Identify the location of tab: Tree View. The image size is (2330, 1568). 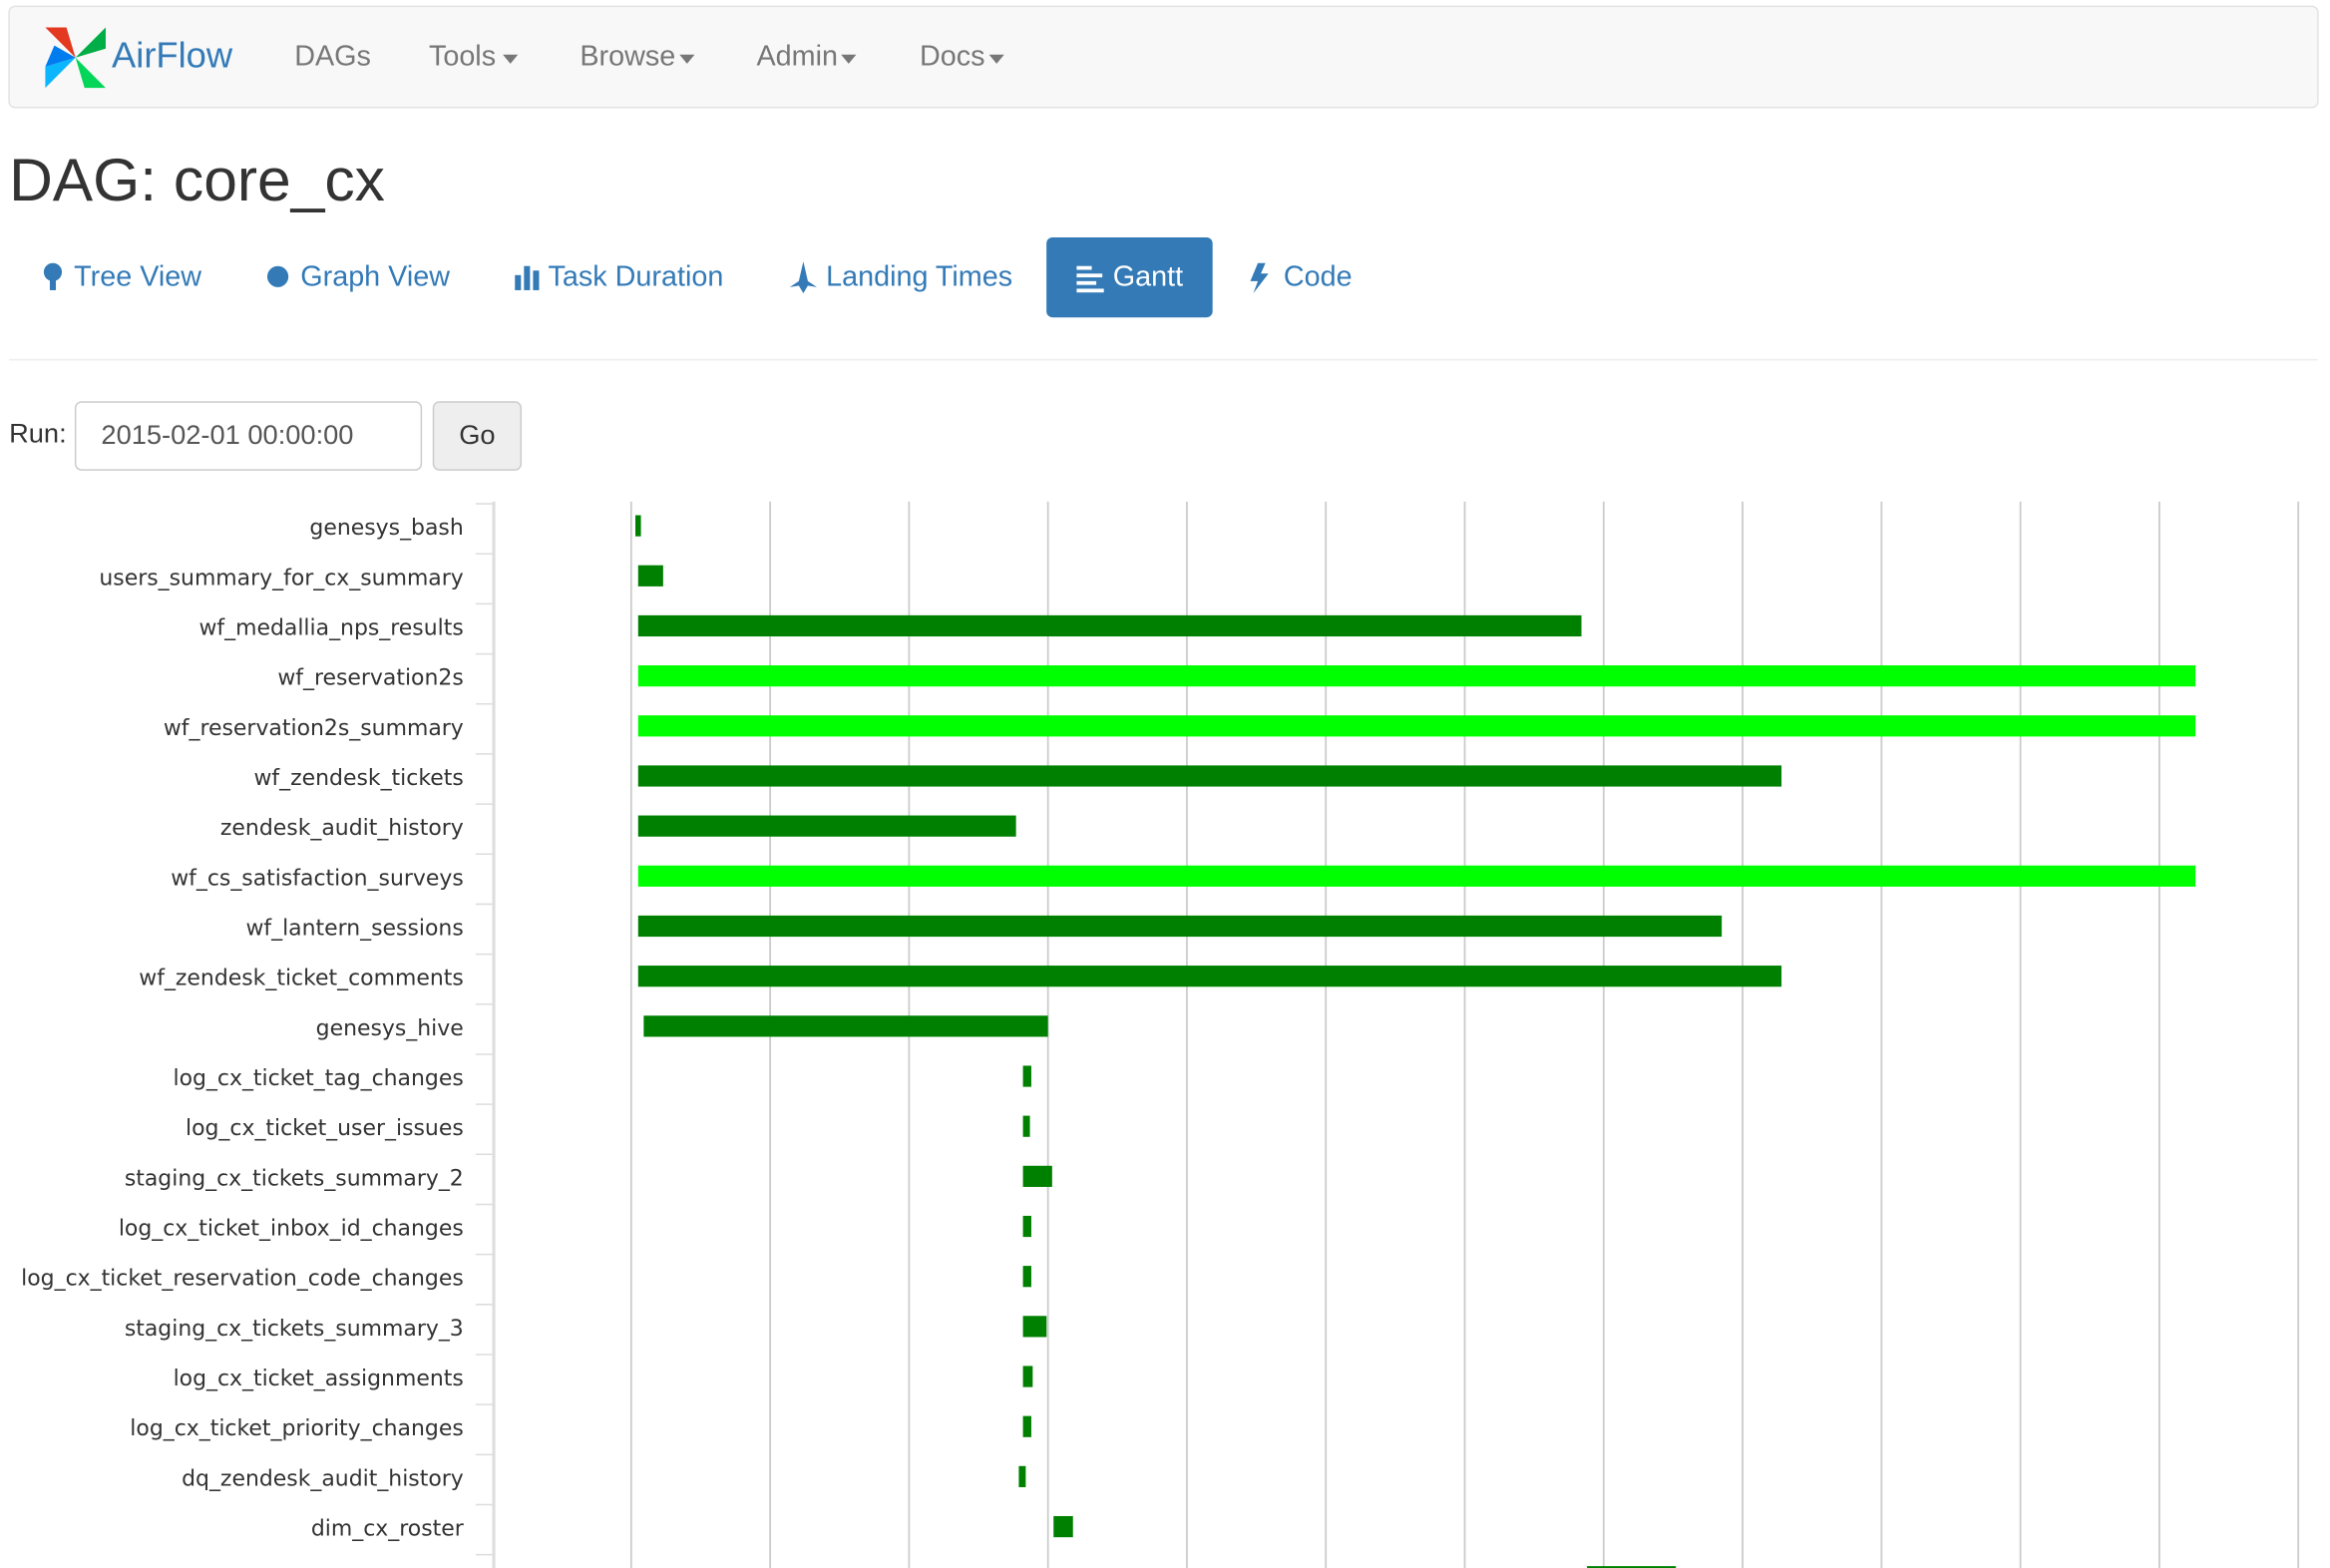
(137, 276).